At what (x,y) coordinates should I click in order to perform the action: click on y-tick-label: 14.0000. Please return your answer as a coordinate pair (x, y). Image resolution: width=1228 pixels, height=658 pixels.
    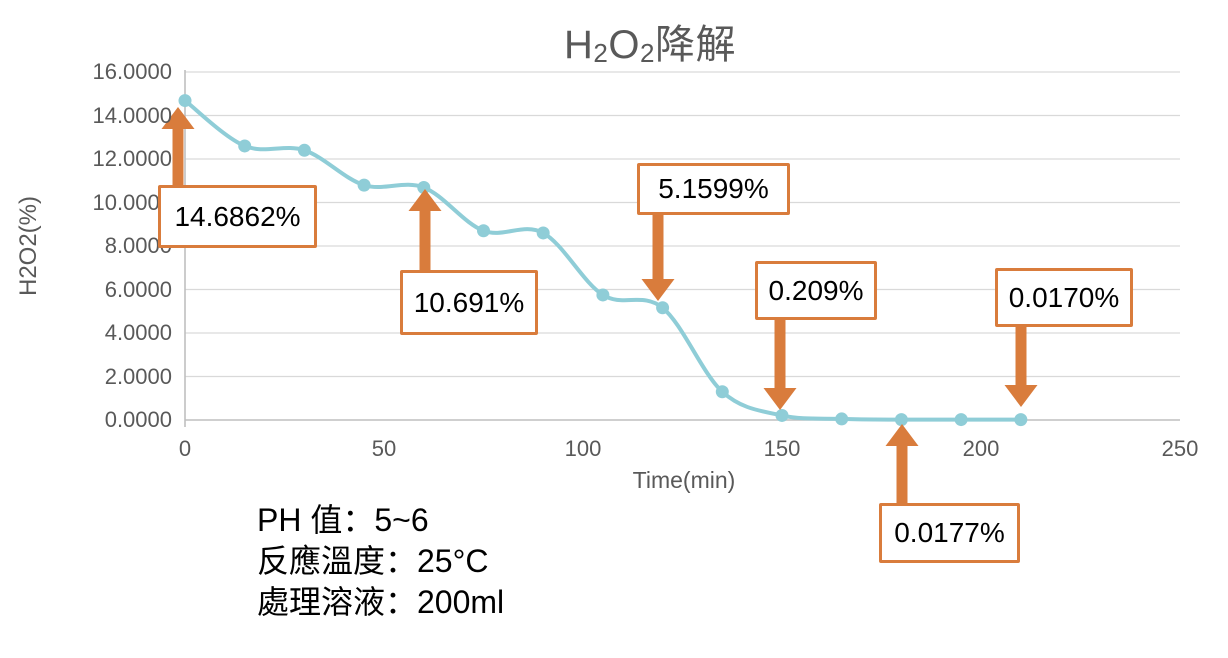
    Looking at the image, I should click on (132, 115).